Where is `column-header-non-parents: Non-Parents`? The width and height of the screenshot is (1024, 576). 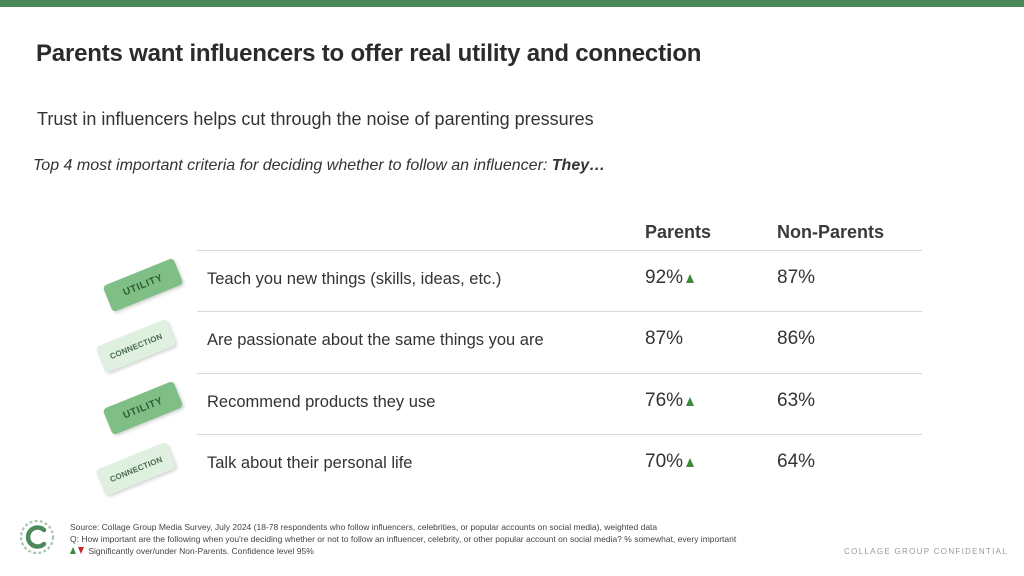 column-header-non-parents: Non-Parents is located at coordinates (831, 232).